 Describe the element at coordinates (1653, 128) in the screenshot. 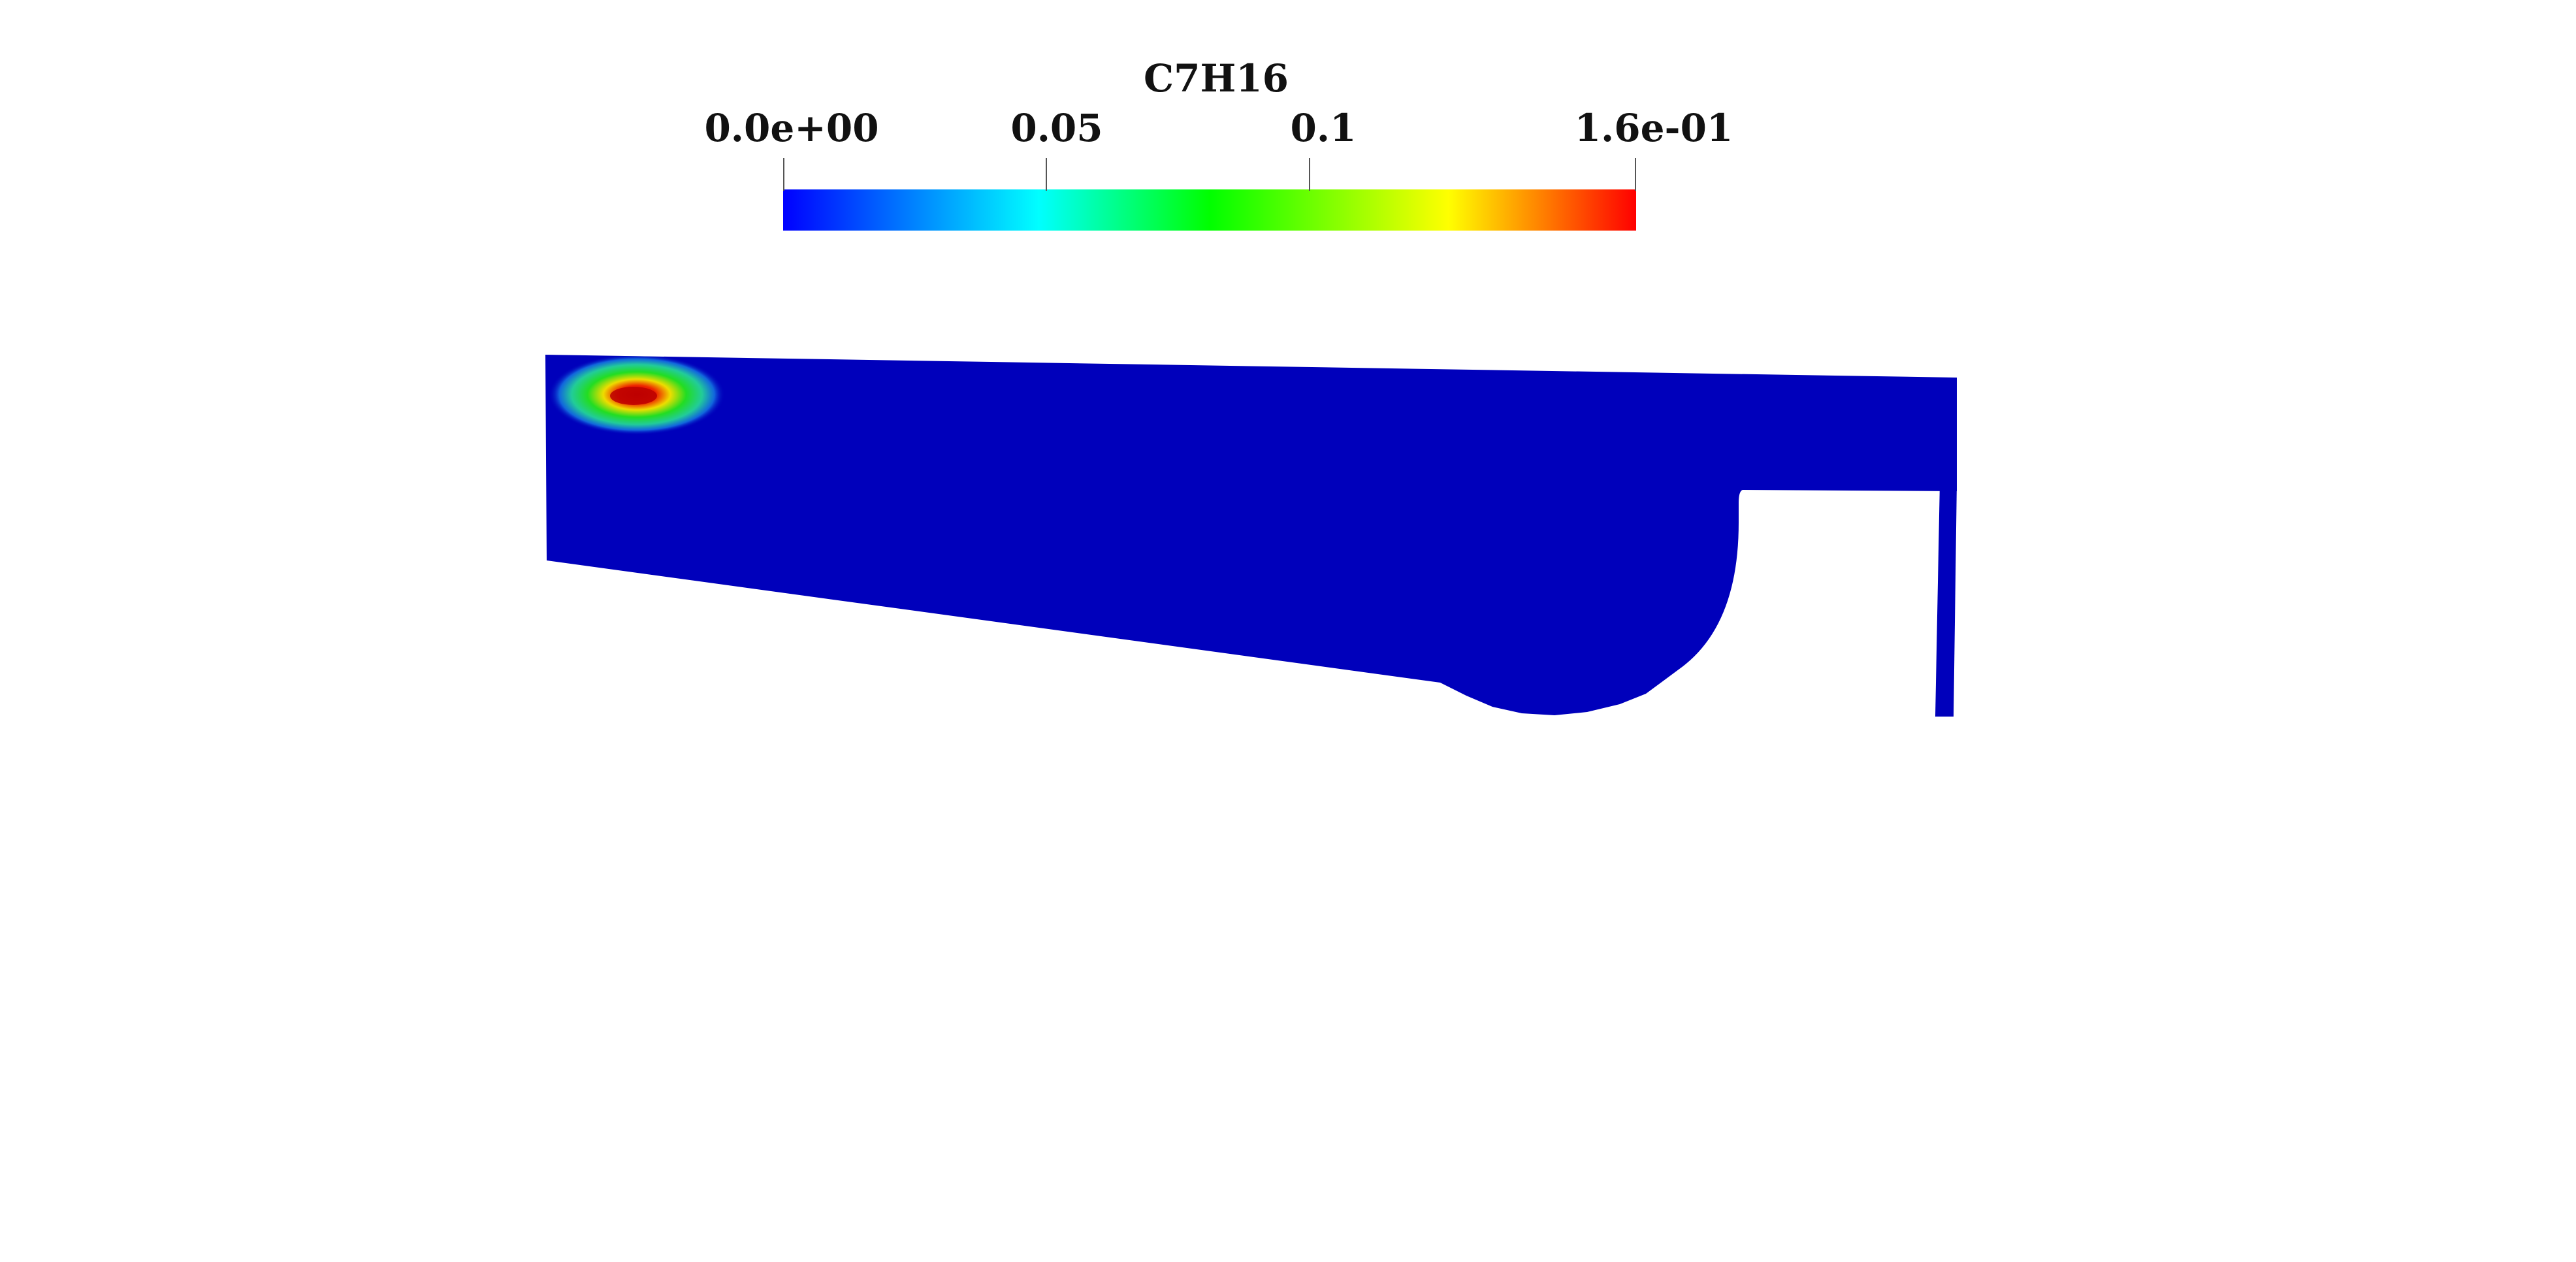

I see `tick-label-max: 1.6e-01` at that location.